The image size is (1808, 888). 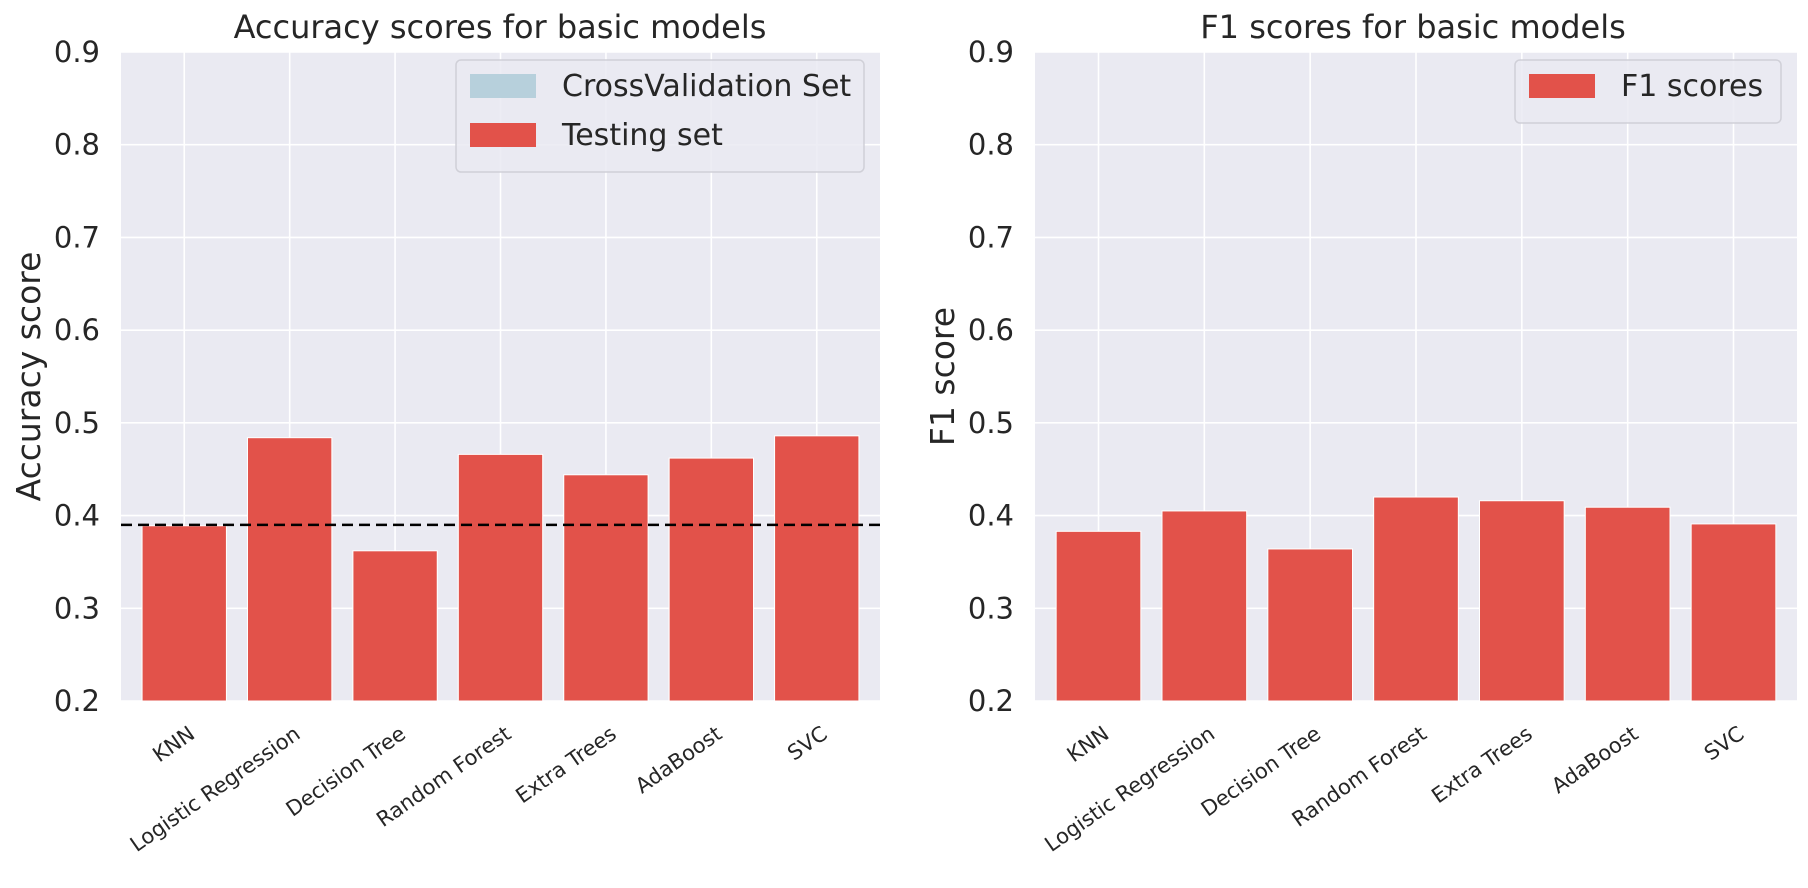 I want to click on legend: F1 scores, so click(x=1648, y=91).